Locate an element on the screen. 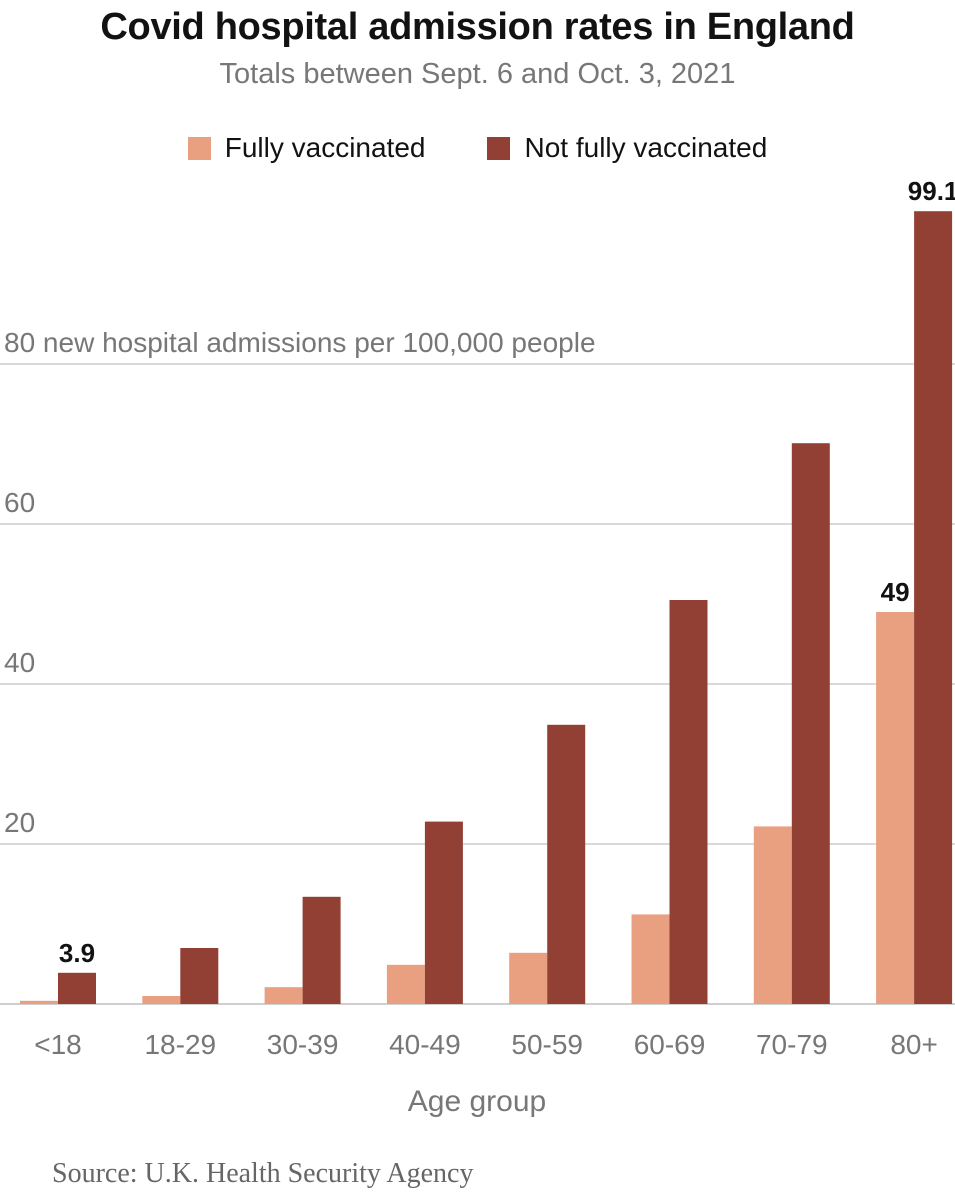 The image size is (955, 1200). data-label-not-fully-vaccinated-7: 99.1 is located at coordinates (931, 191).